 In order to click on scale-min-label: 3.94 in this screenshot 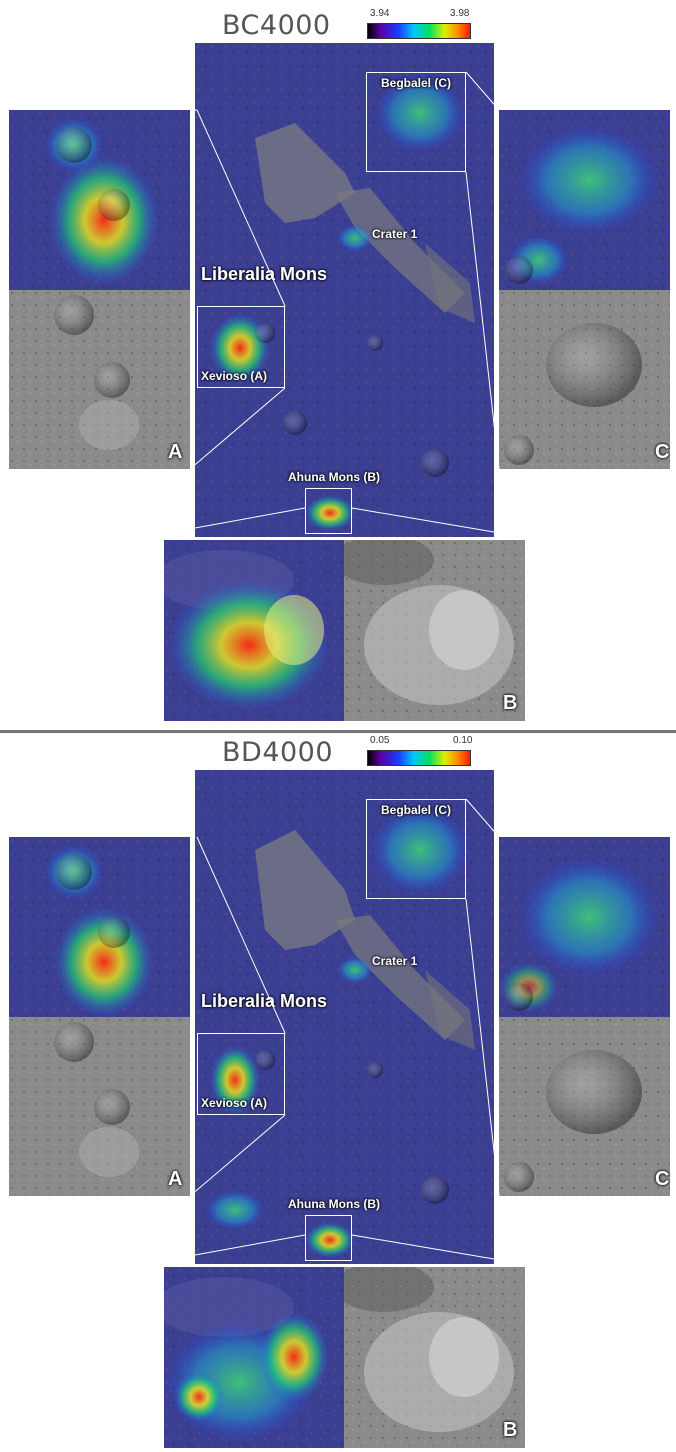, I will do `click(380, 13)`.